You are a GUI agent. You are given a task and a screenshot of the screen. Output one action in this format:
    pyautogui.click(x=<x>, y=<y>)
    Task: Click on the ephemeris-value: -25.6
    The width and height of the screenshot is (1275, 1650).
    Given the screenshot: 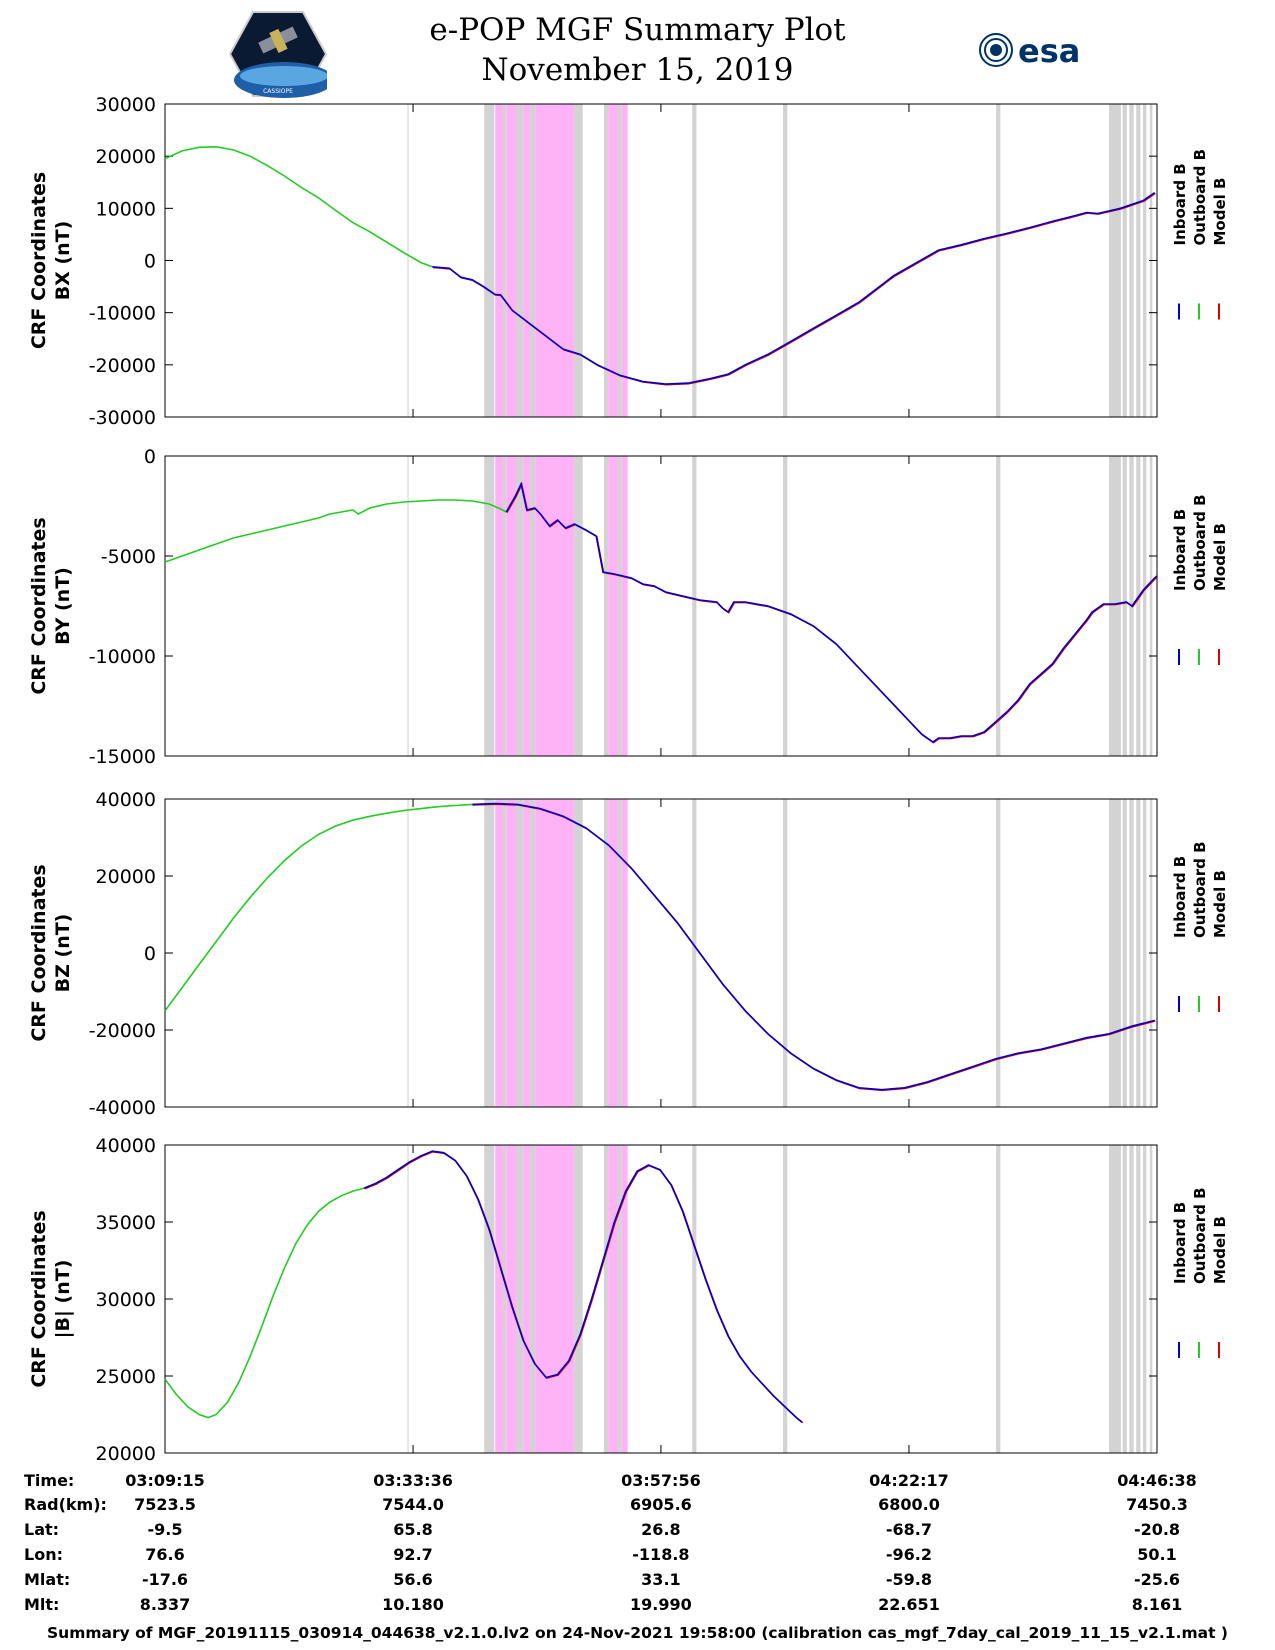 What is the action you would take?
    pyautogui.click(x=1157, y=1579)
    